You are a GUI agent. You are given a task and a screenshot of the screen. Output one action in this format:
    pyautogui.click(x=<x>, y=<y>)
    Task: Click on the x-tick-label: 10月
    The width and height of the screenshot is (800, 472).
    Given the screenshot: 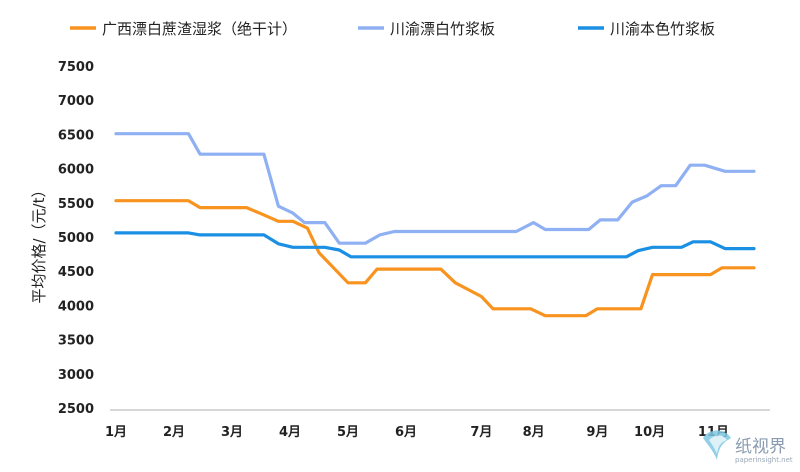 What is the action you would take?
    pyautogui.click(x=649, y=432)
    